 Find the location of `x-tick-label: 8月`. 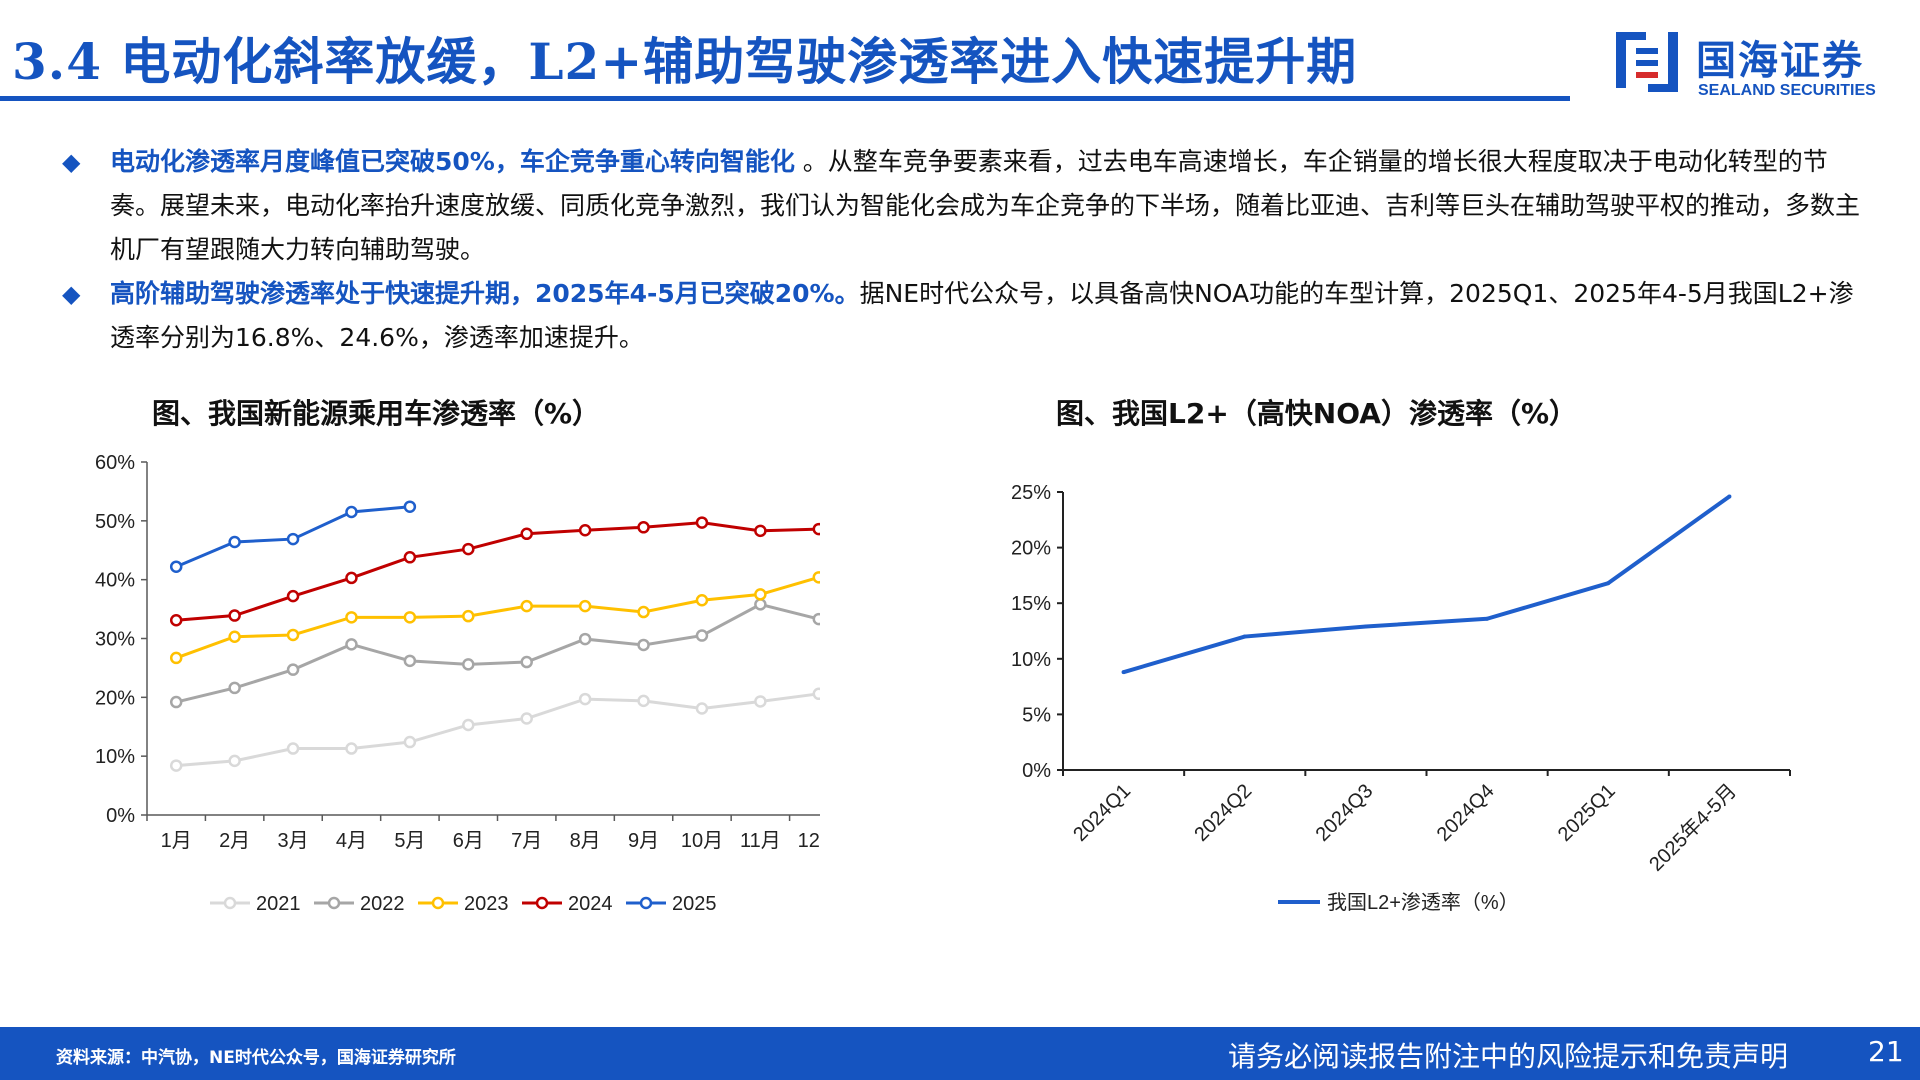

x-tick-label: 8月 is located at coordinates (585, 841).